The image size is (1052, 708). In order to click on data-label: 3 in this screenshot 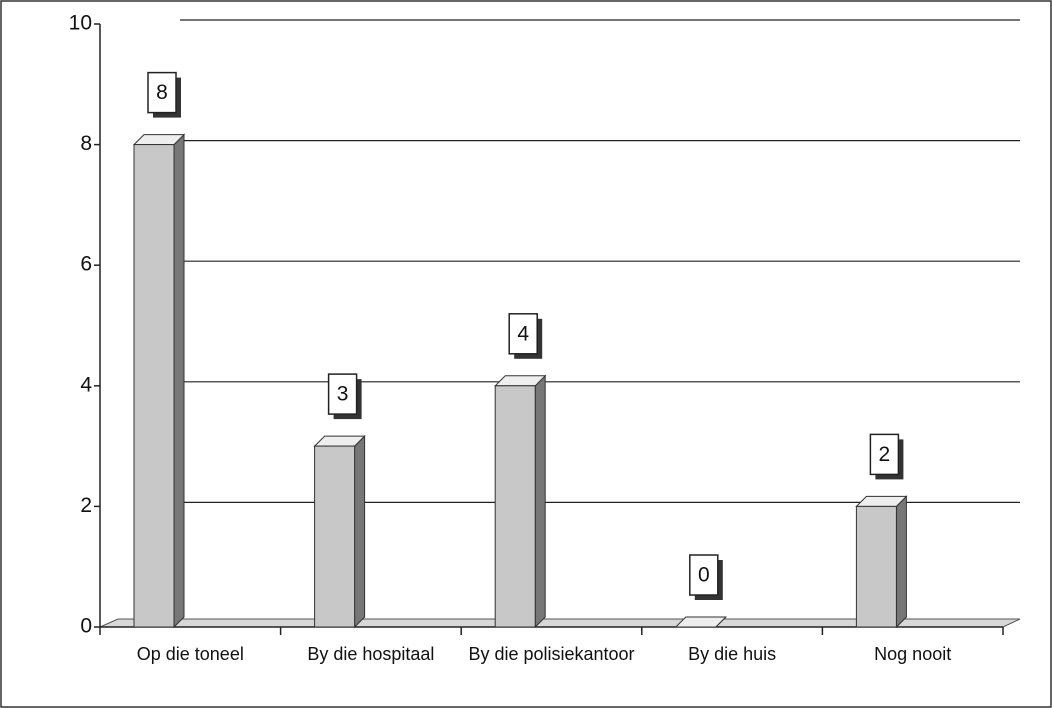, I will do `click(343, 394)`.